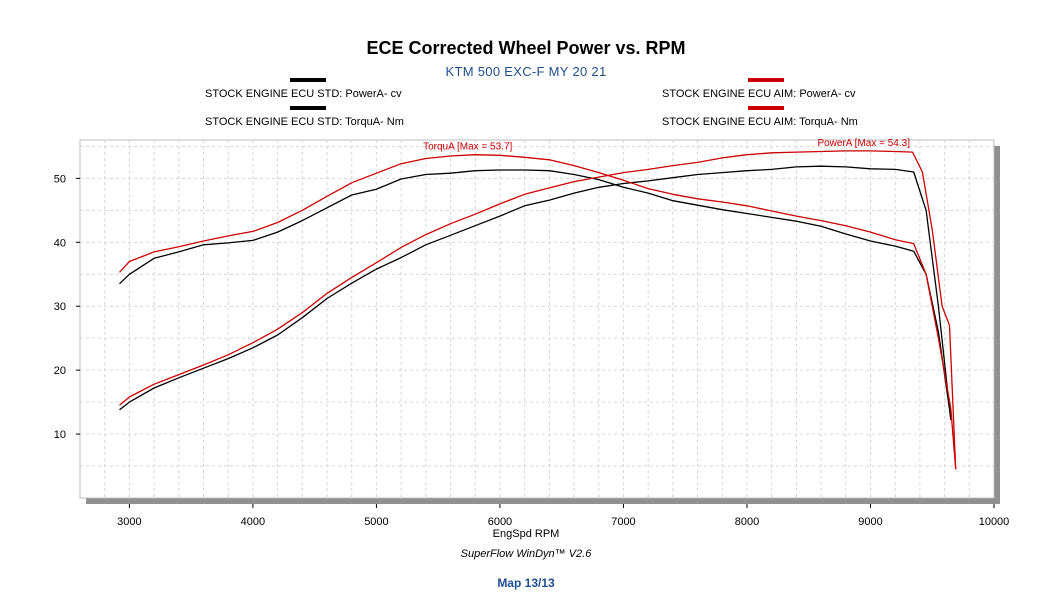 The width and height of the screenshot is (1052, 600). I want to click on y-tick-label: 20, so click(60, 371).